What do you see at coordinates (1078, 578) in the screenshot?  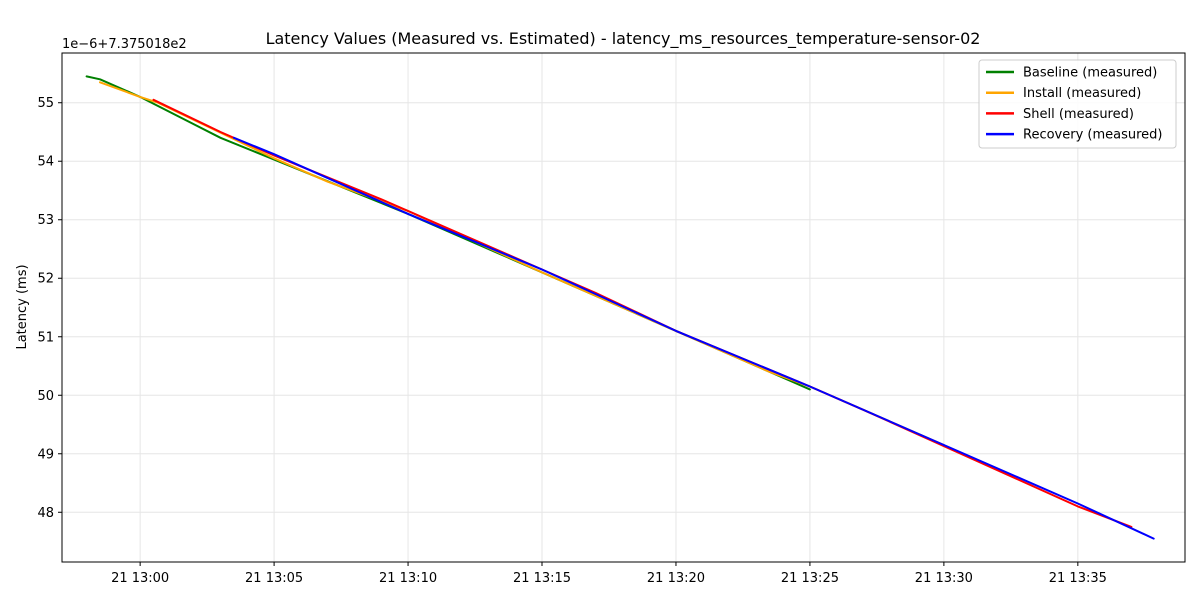 I see `x-tick-label: 21 13:35` at bounding box center [1078, 578].